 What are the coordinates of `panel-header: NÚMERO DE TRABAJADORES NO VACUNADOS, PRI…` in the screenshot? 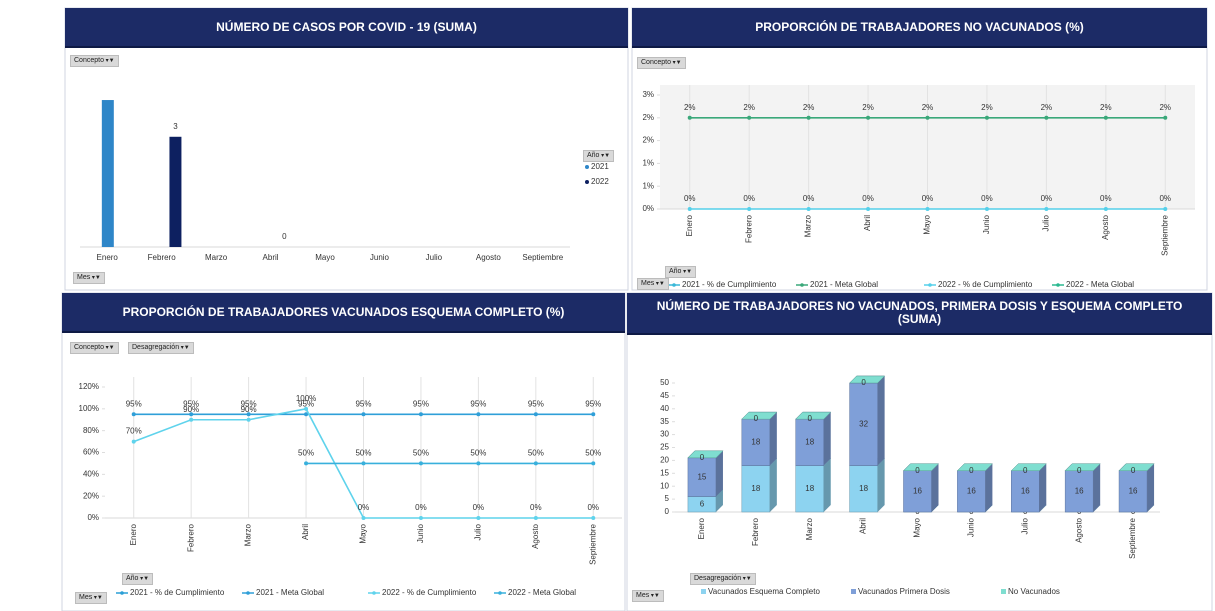 It's located at (919, 314).